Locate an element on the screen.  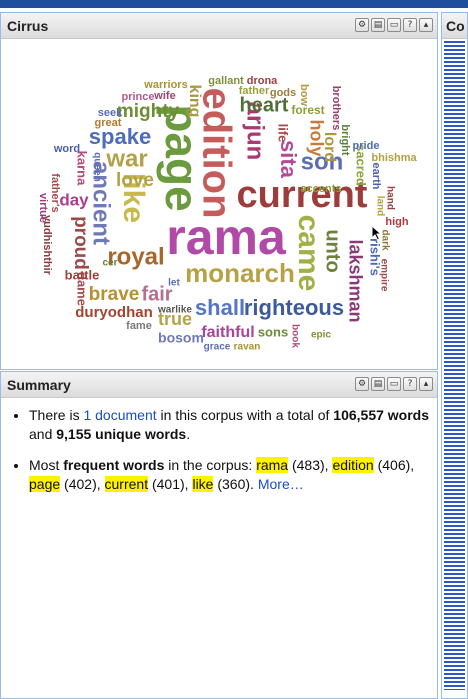
frequent-word-edition: edition is located at coordinates (353, 465).